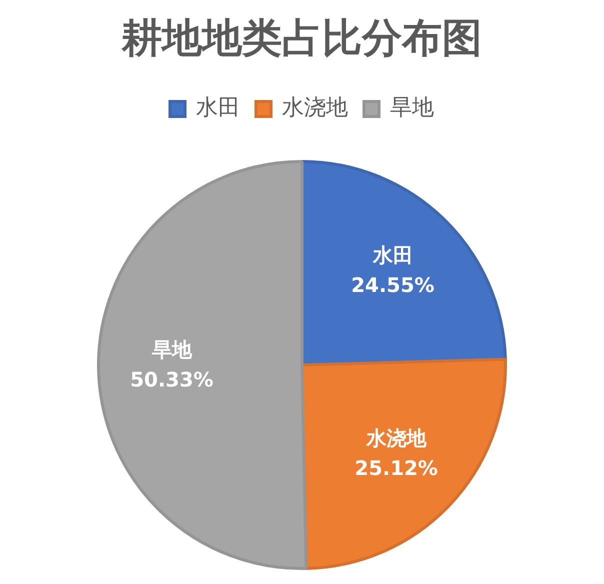 The image size is (604, 584). Describe the element at coordinates (396, 468) in the screenshot. I see `data-label: 25.12%` at that location.